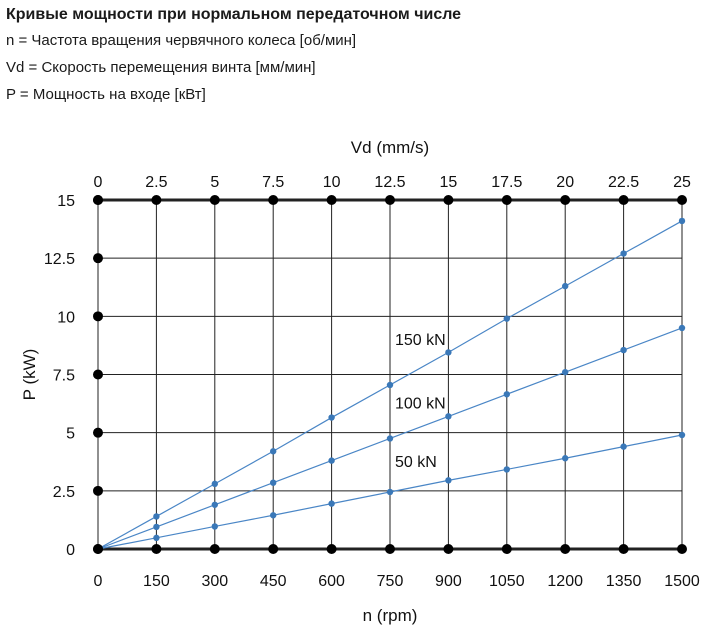 This screenshot has height=638, width=727. What do you see at coordinates (565, 182) in the screenshot?
I see `x2-tick-label: 20` at bounding box center [565, 182].